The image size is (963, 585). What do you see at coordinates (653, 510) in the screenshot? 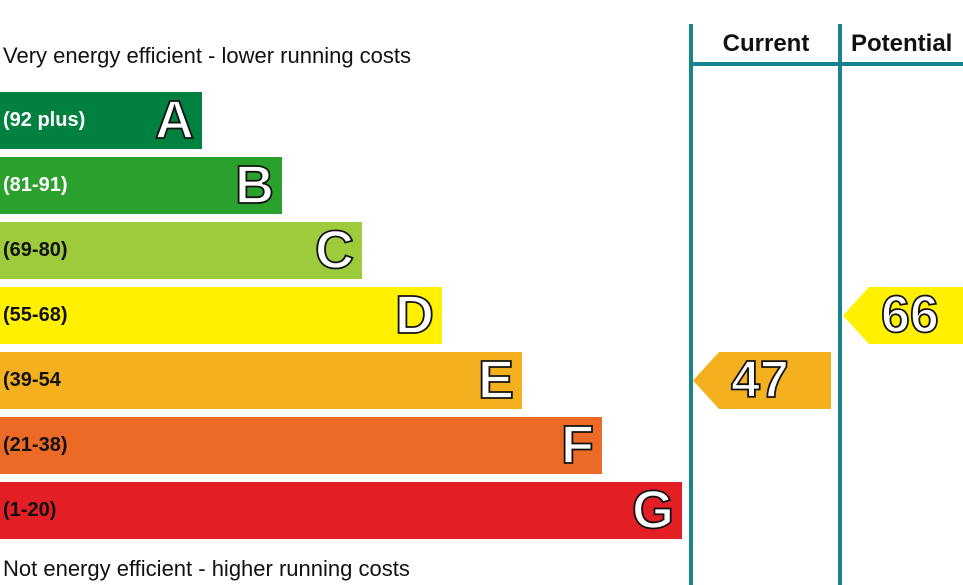
I see `band-letter: G` at bounding box center [653, 510].